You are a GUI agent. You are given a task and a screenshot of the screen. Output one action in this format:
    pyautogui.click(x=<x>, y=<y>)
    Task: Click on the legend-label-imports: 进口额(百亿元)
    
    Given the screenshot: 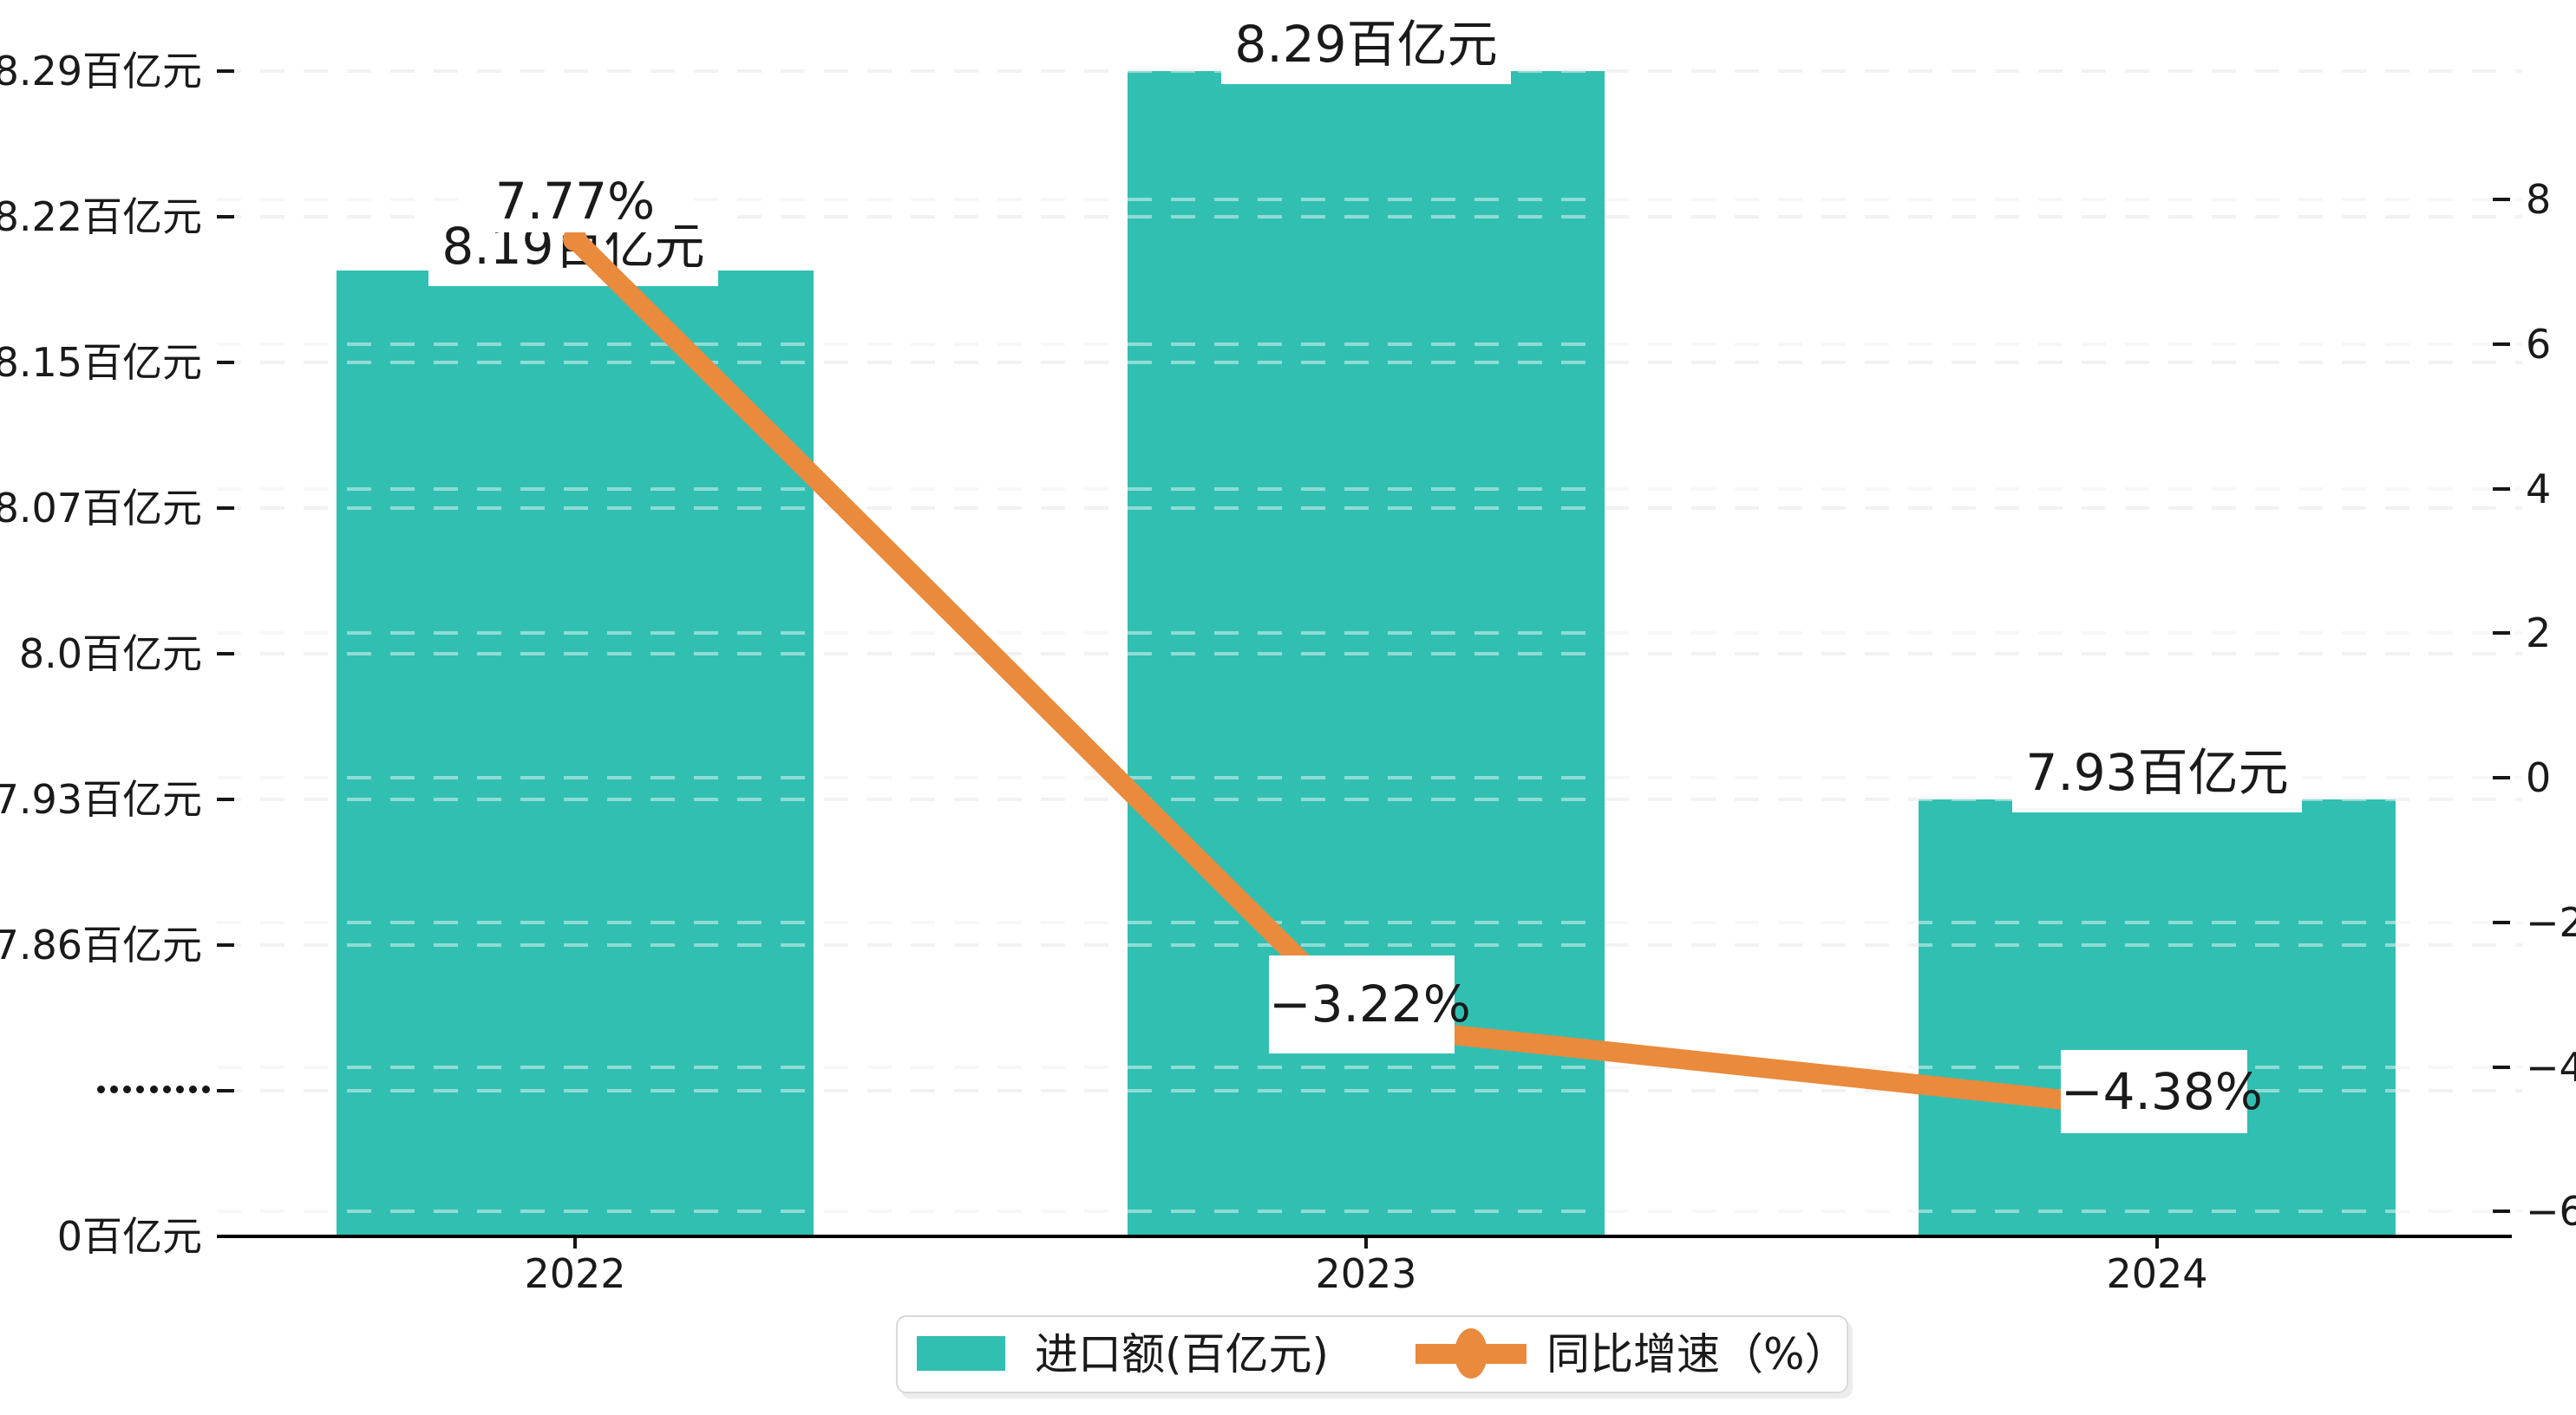 What is the action you would take?
    pyautogui.click(x=1182, y=1354)
    